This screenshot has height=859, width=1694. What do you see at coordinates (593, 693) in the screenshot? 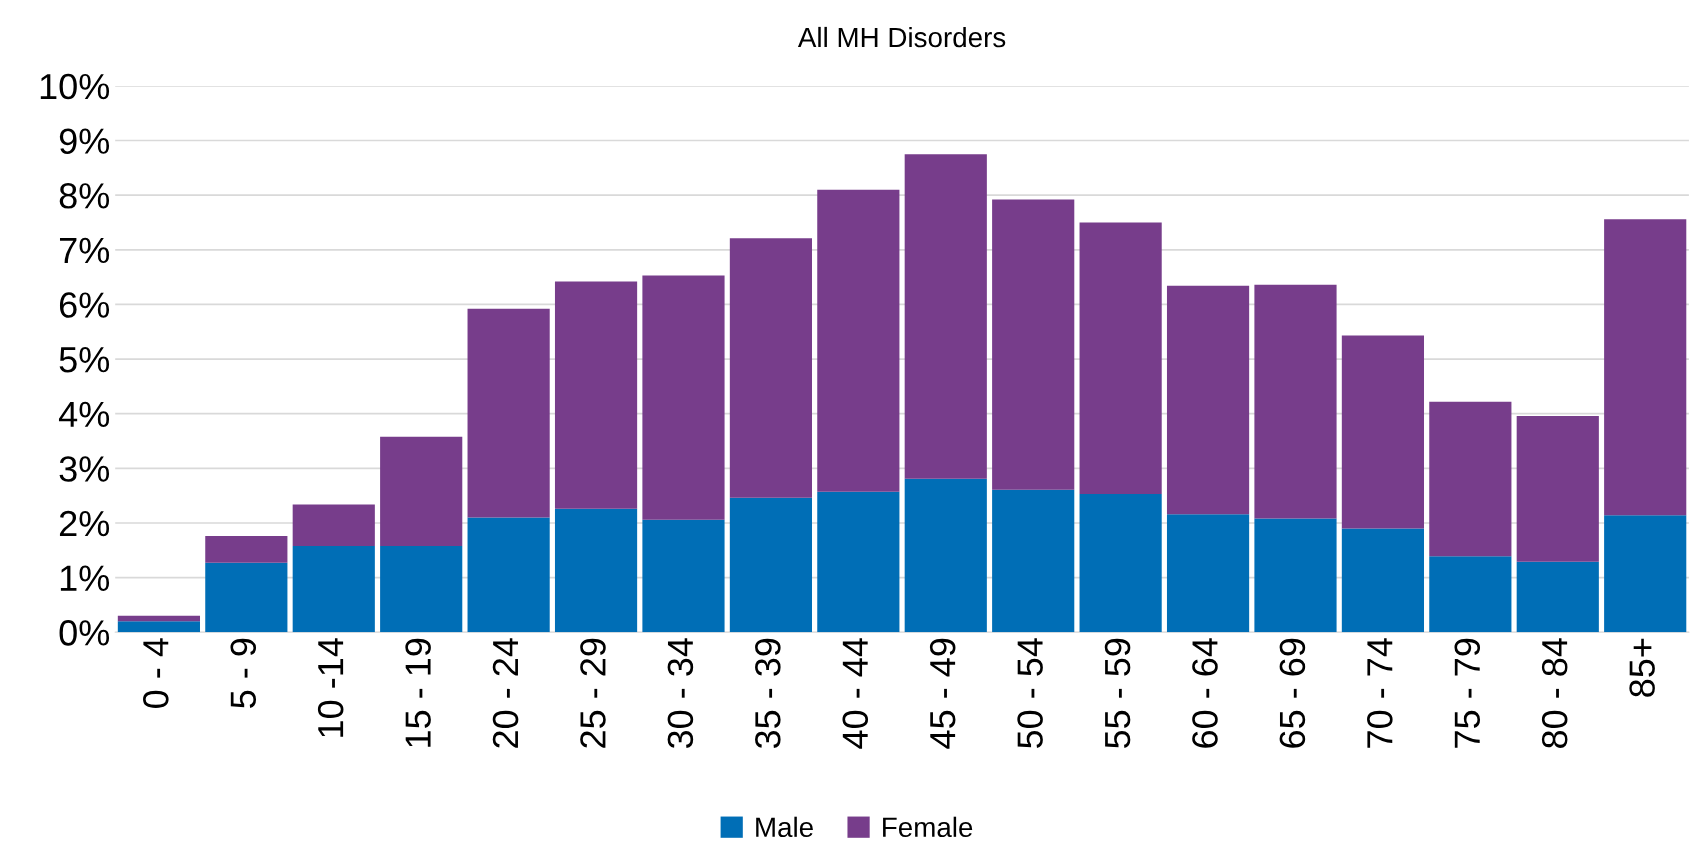
I see `x-tick-label: 25 - 29` at bounding box center [593, 693].